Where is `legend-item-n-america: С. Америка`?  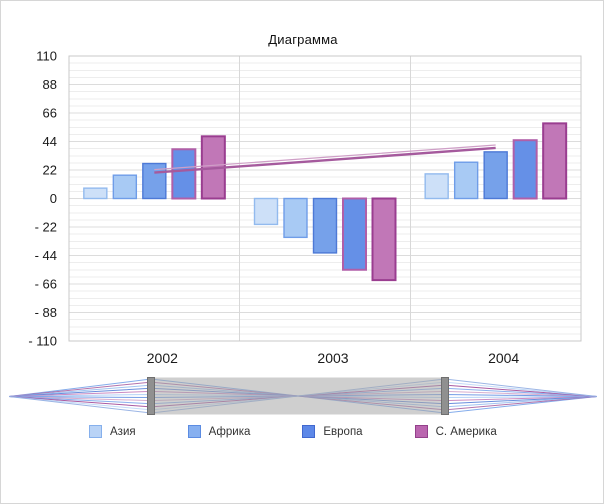 legend-item-n-america: С. Америка is located at coordinates (455, 431).